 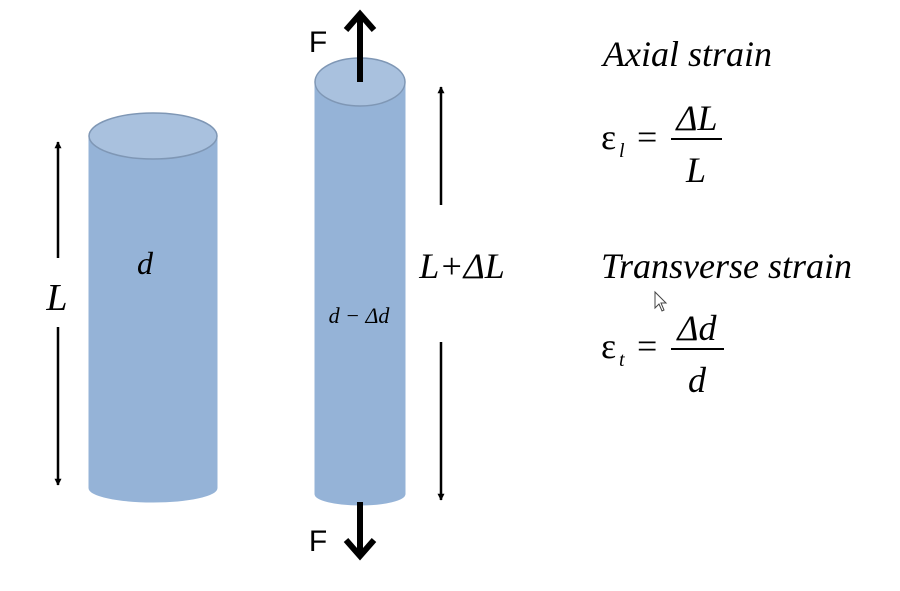 I want to click on force-bottom: F, so click(x=343, y=531).